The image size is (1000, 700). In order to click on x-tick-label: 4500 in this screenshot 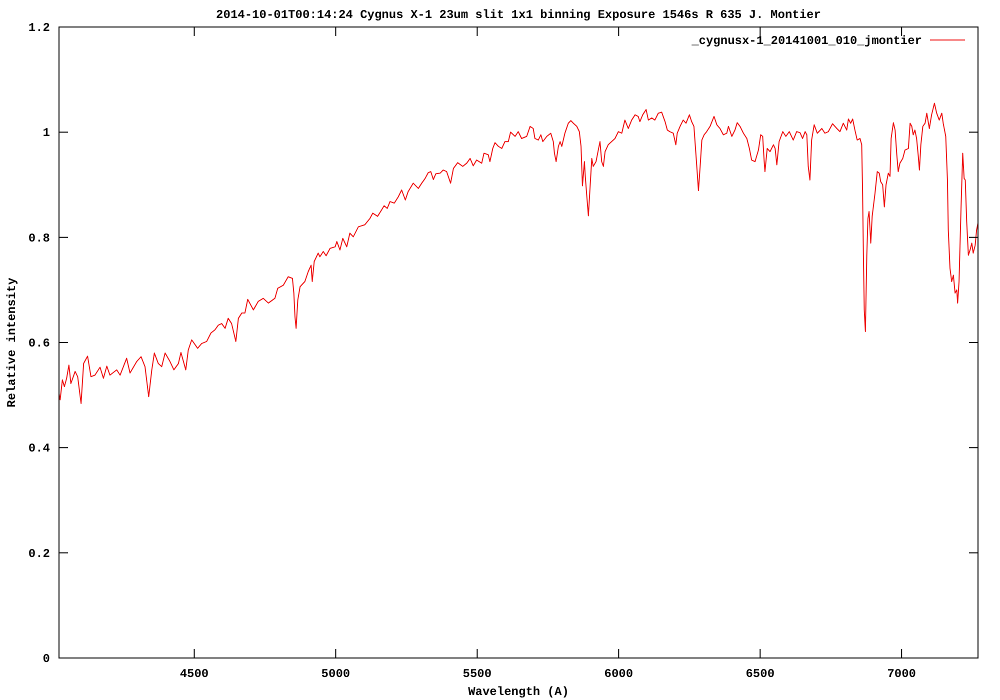, I will do `click(194, 674)`.